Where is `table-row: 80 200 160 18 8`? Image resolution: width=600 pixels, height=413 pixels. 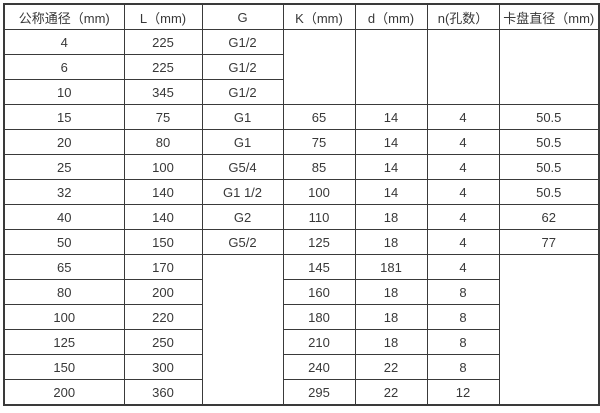 table-row: 80 200 160 18 8 is located at coordinates (301, 292).